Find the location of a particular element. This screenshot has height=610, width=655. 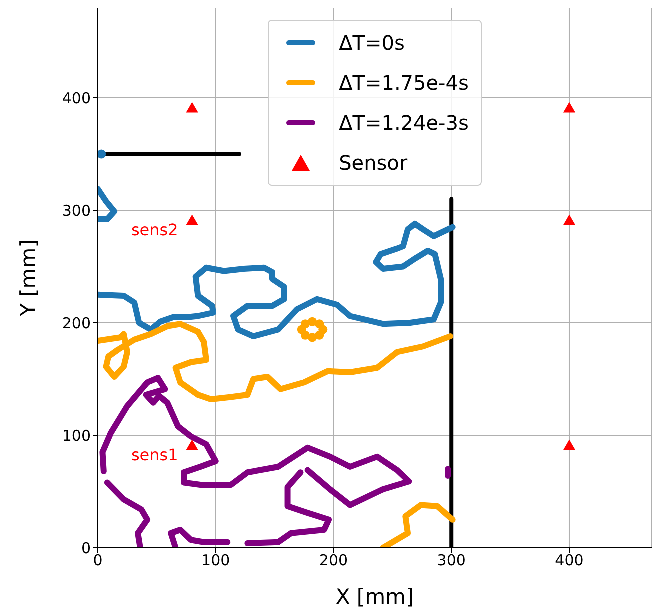

y-tick-label: 300 is located at coordinates (76, 211).